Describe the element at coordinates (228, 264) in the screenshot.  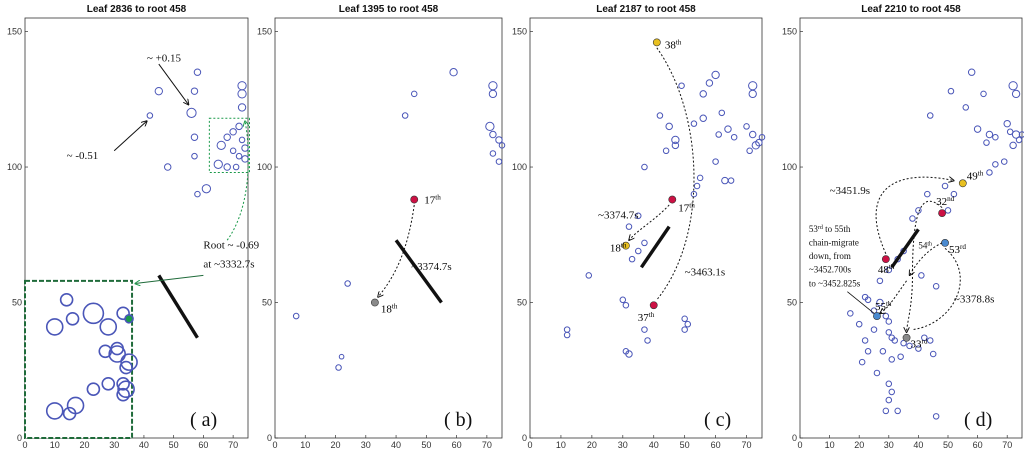
I see `annotation: at ~3332.7s` at that location.